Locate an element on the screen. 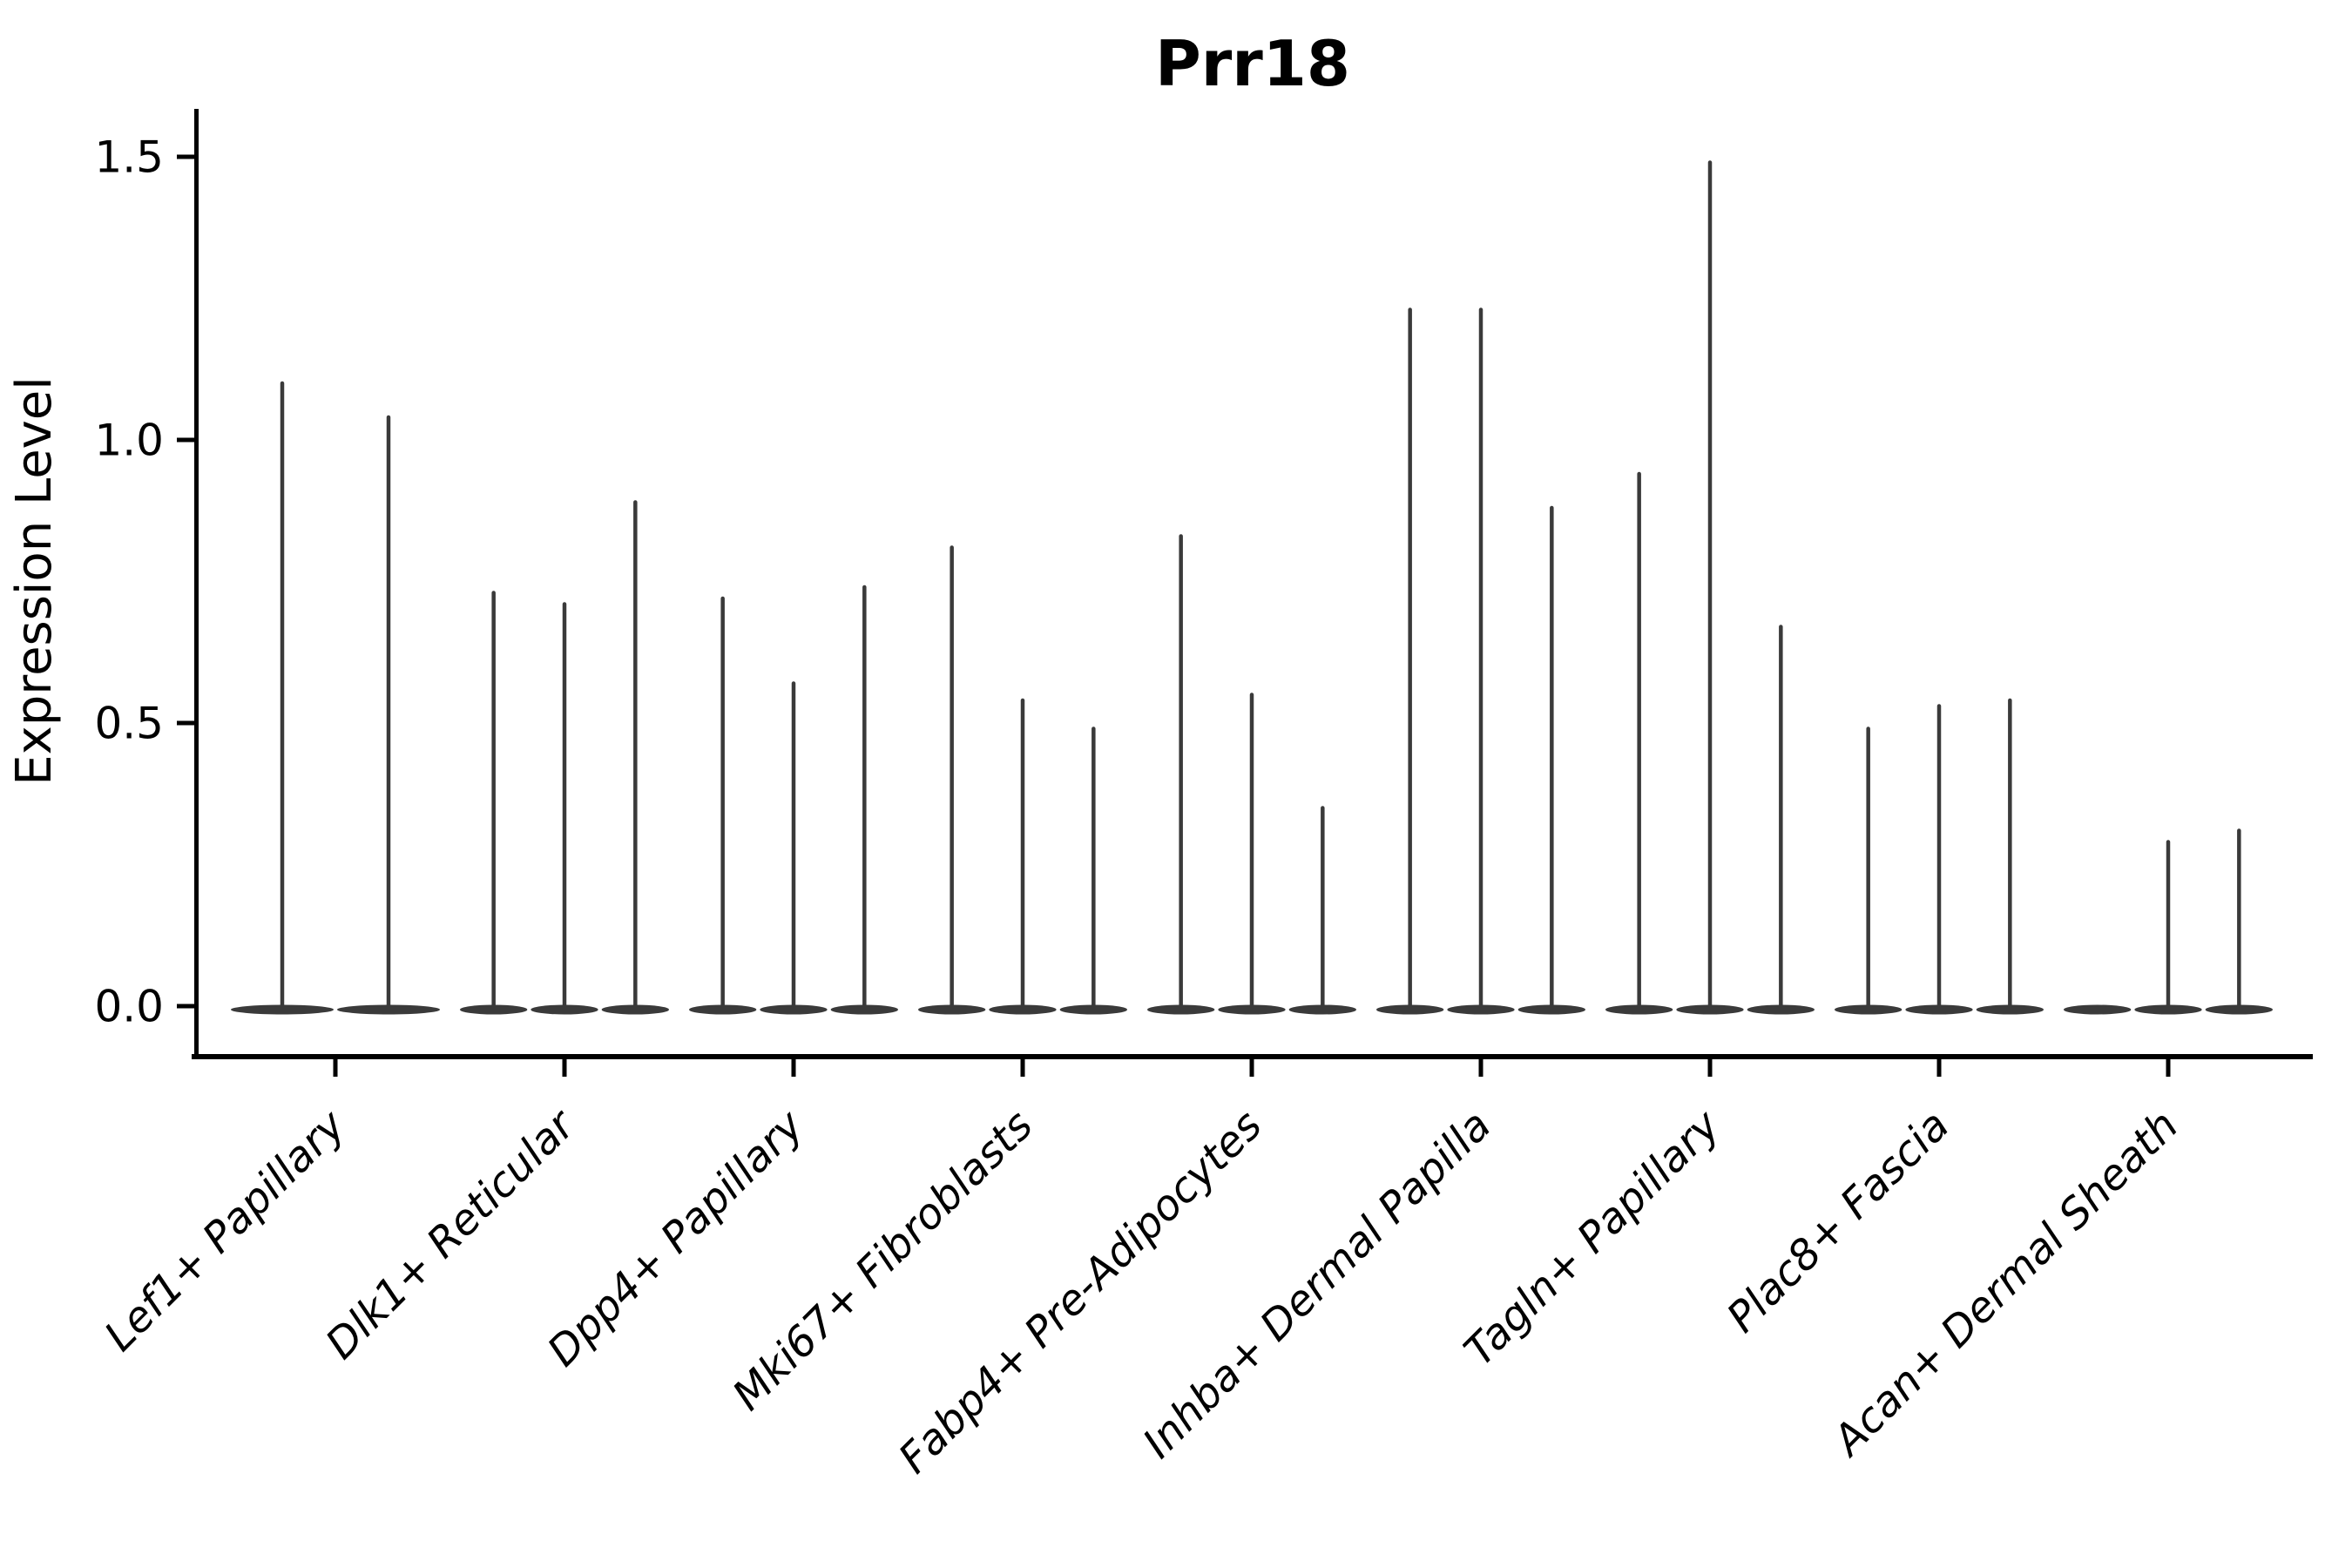  x-tick-label: Tagln+ Papillary is located at coordinates (1592, 1237).